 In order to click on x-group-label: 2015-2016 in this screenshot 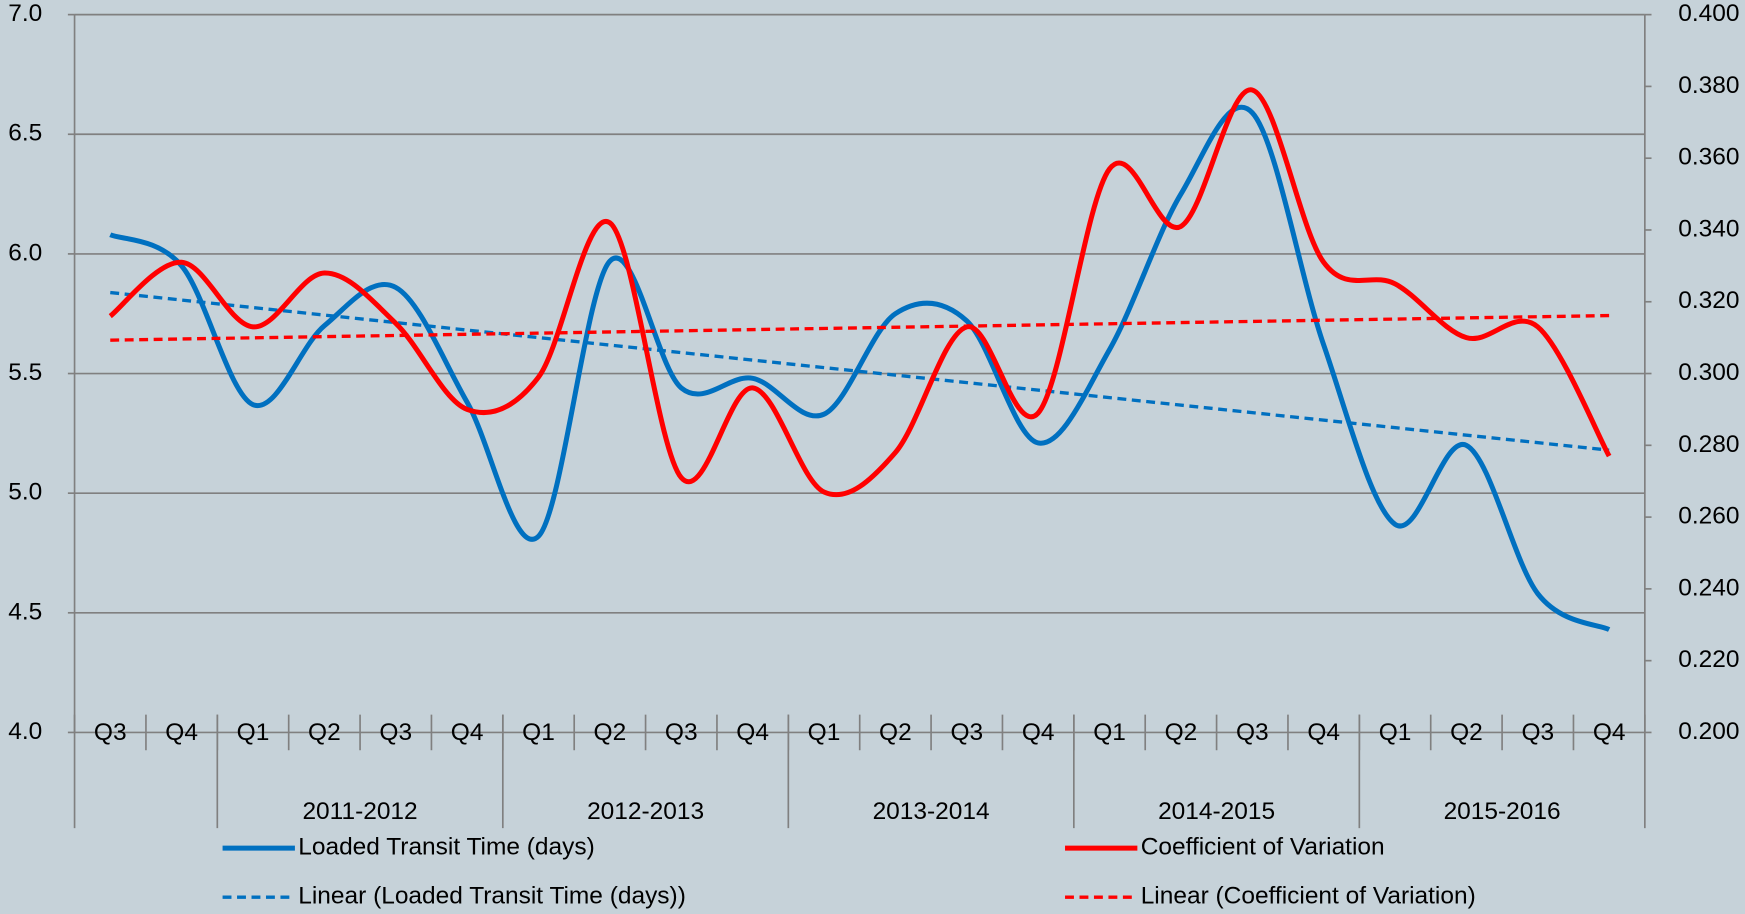, I will do `click(1502, 811)`.